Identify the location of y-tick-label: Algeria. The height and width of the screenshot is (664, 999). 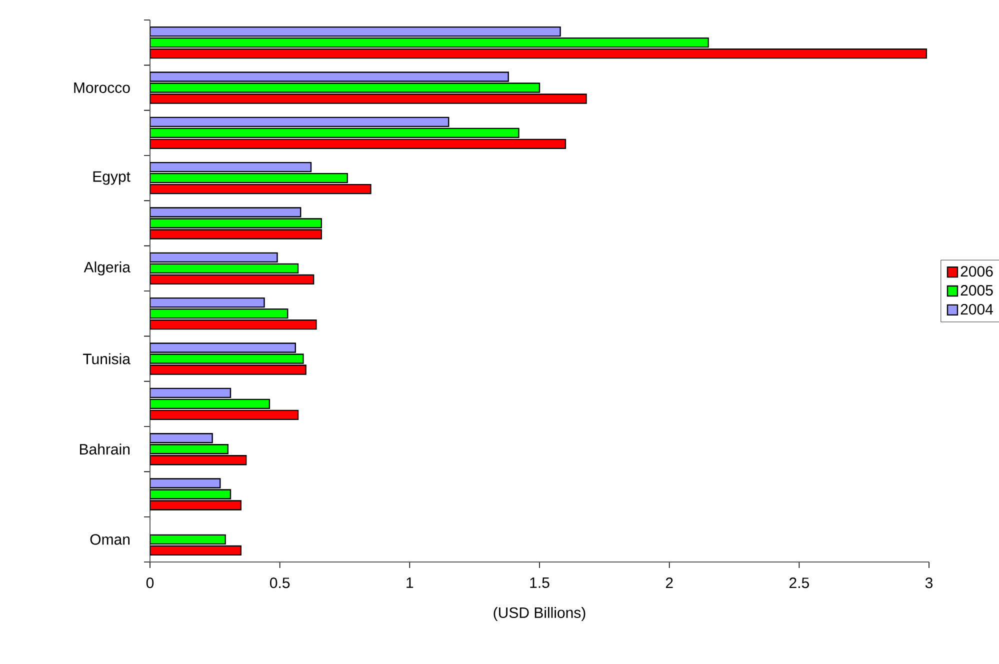
(107, 268).